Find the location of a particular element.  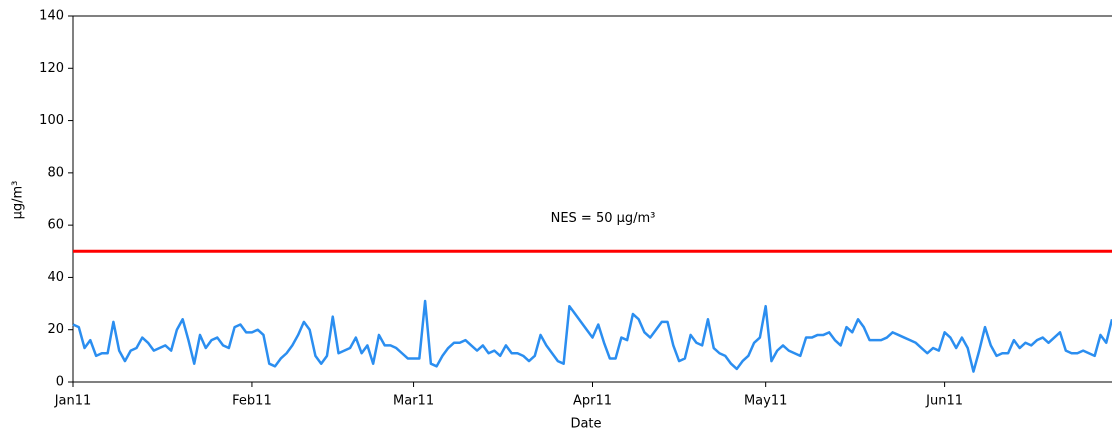

y-tick-label: 140 is located at coordinates (51, 16).